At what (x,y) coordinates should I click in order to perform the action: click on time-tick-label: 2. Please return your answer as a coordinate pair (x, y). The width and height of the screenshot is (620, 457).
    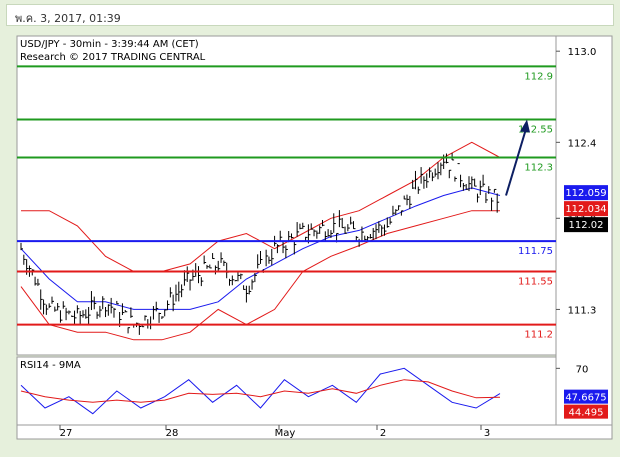
    Looking at the image, I should click on (383, 433).